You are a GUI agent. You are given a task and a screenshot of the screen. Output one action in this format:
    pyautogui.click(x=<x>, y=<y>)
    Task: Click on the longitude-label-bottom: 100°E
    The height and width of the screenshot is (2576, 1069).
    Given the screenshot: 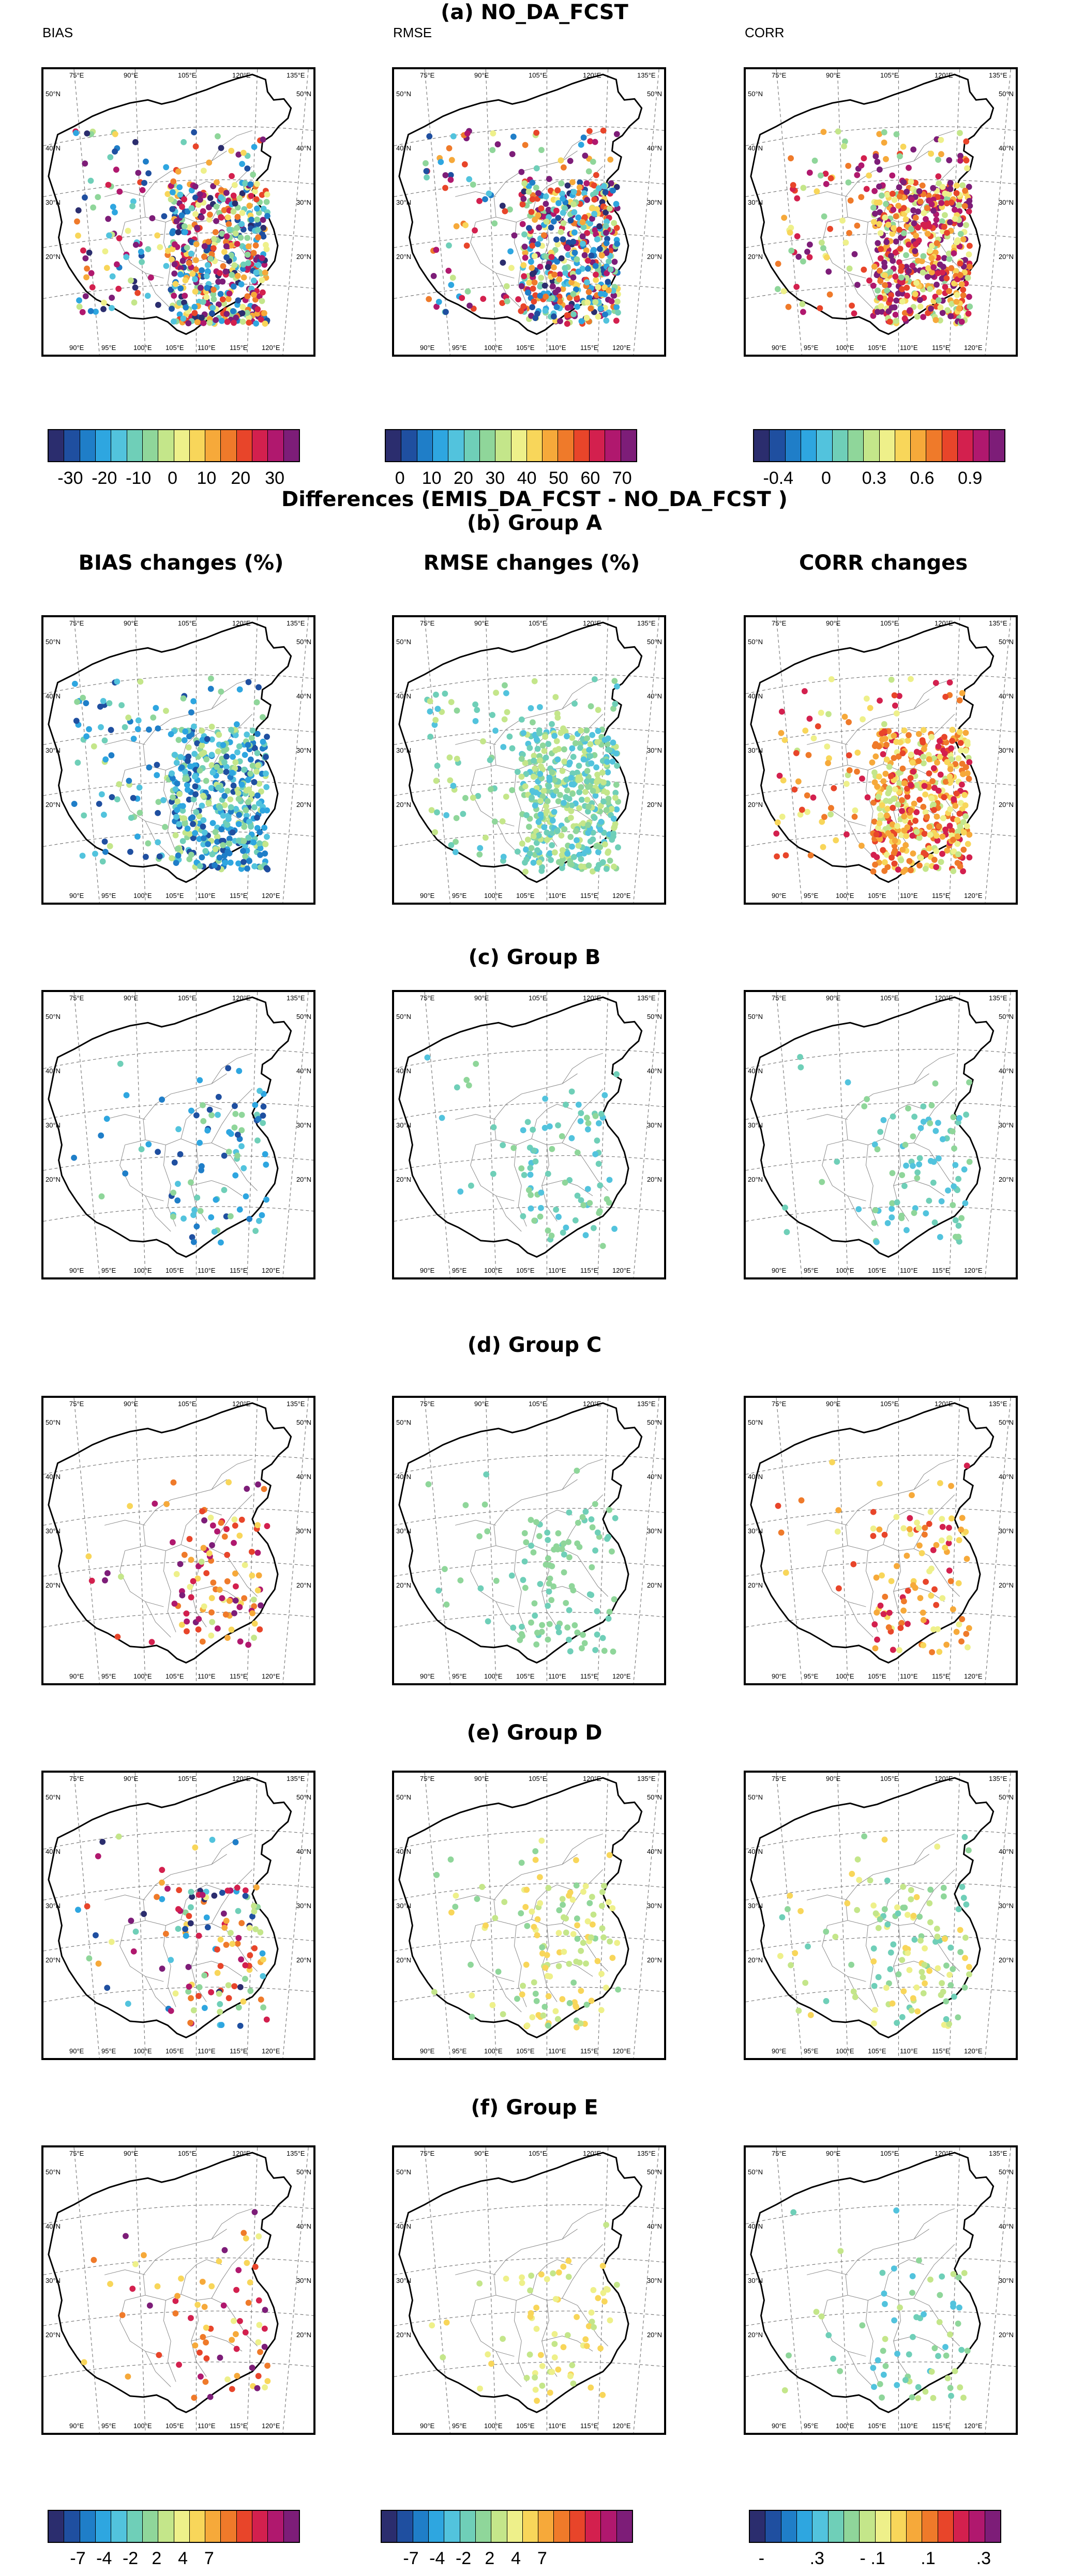 What is the action you would take?
    pyautogui.click(x=845, y=896)
    